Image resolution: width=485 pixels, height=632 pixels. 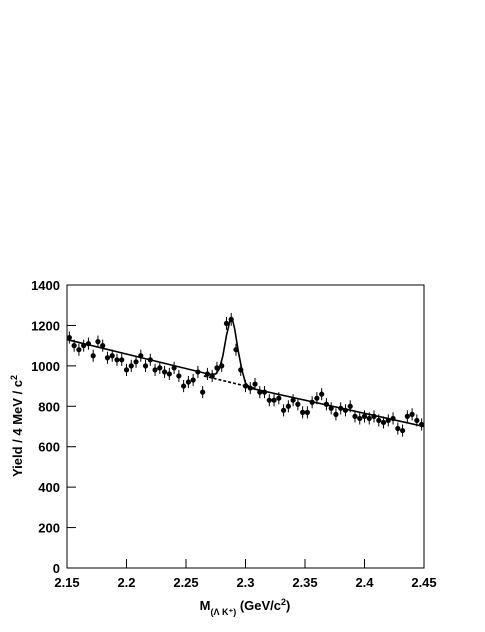 What do you see at coordinates (283, 602) in the screenshot?
I see `x-axis-label-part: 2` at bounding box center [283, 602].